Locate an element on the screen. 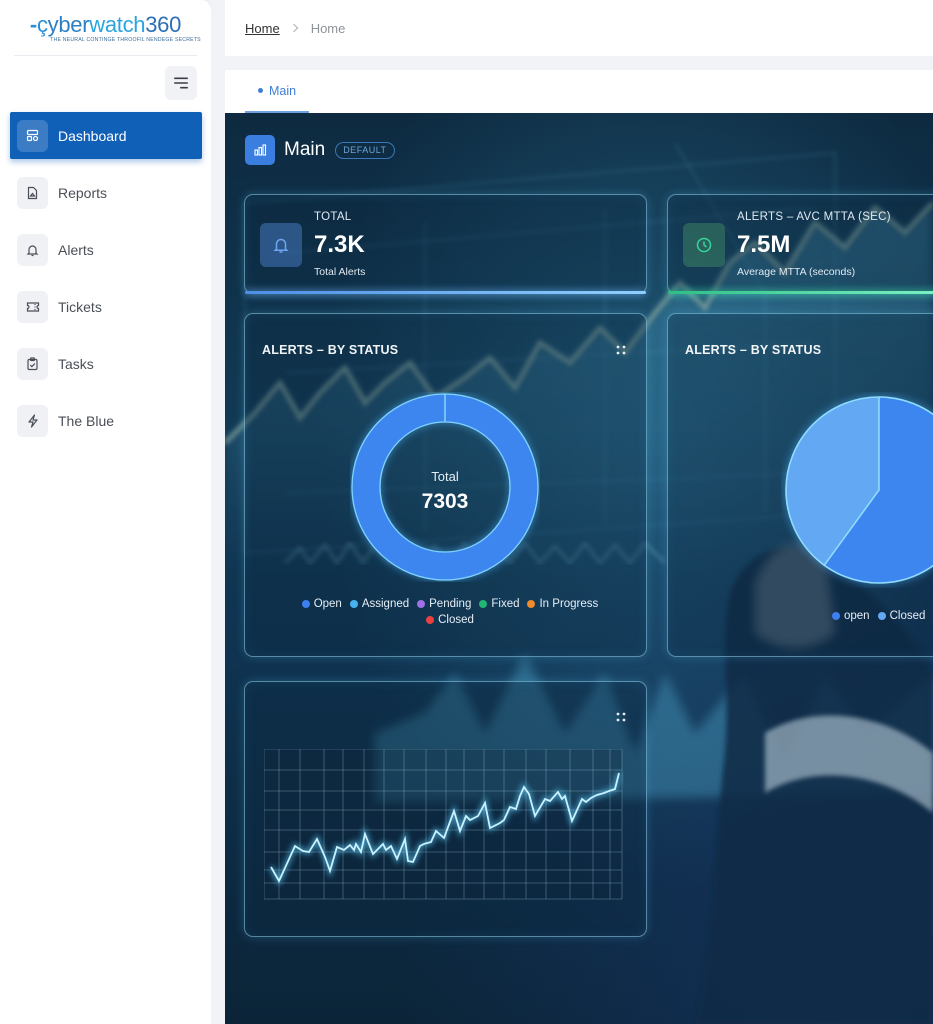 This screenshot has height=1024, width=933. tab-label: Main is located at coordinates (282, 90).